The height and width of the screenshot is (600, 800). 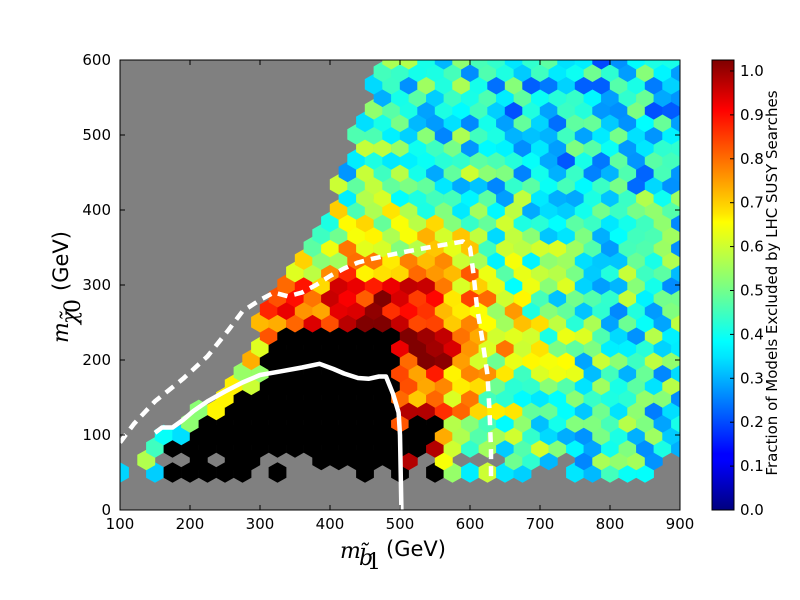 I want to click on colorbar-tick-label: 0.8, so click(x=752, y=159).